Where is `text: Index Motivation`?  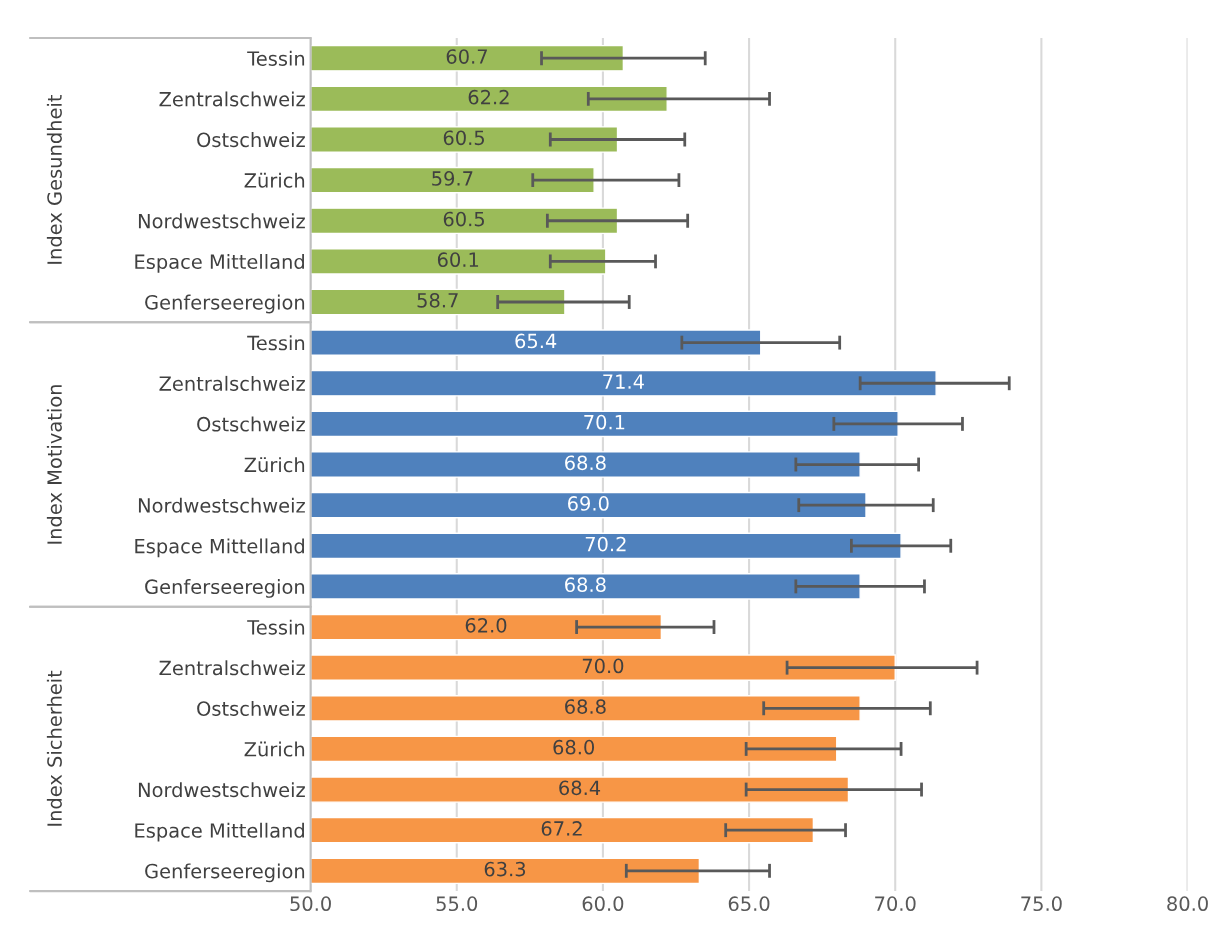
text: Index Motivation is located at coordinates (54, 464).